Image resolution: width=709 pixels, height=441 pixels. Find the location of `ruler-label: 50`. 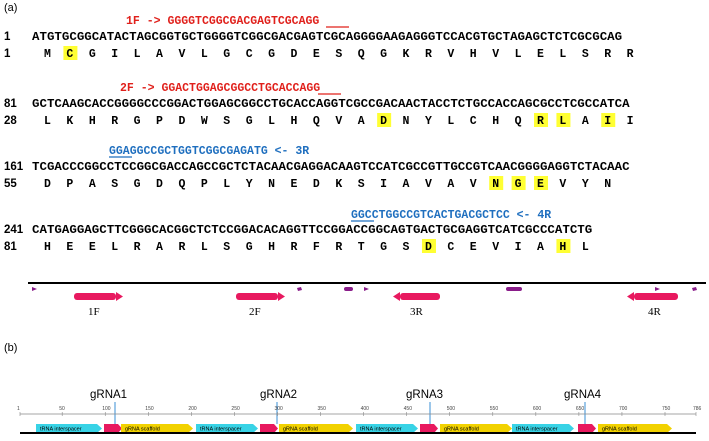

ruler-label: 50 is located at coordinates (62, 409).